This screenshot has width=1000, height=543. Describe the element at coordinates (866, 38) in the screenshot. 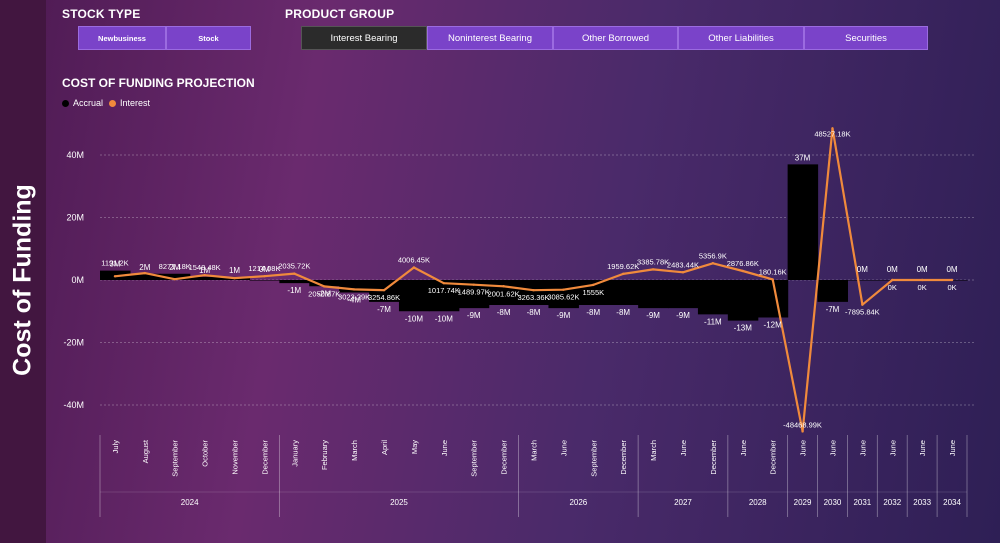

I see `product-group-securities-button: Securities` at that location.